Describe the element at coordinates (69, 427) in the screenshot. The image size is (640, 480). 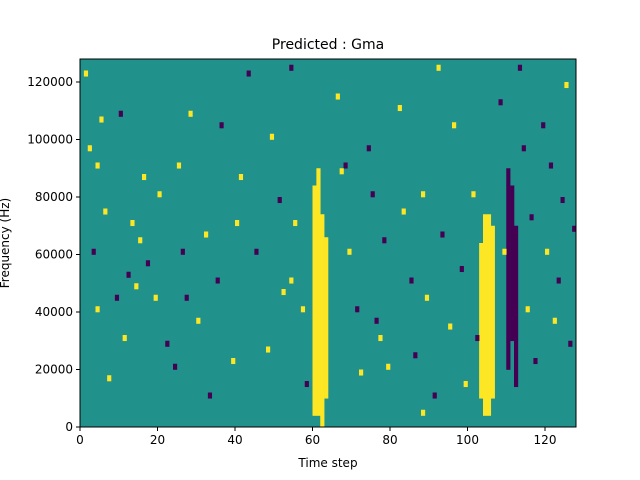
I see `y-tick-label: 0` at that location.